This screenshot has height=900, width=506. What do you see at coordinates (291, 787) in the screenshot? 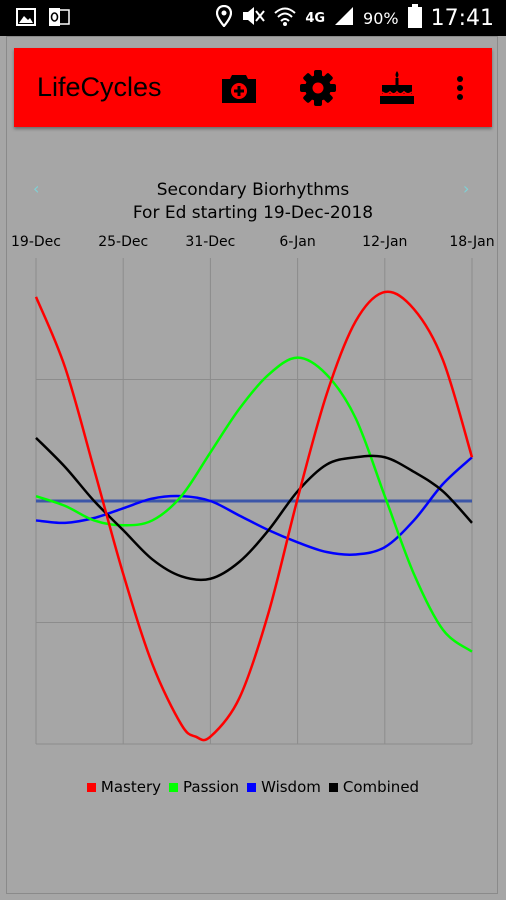
I see `legend-label: Wisdom` at bounding box center [291, 787].